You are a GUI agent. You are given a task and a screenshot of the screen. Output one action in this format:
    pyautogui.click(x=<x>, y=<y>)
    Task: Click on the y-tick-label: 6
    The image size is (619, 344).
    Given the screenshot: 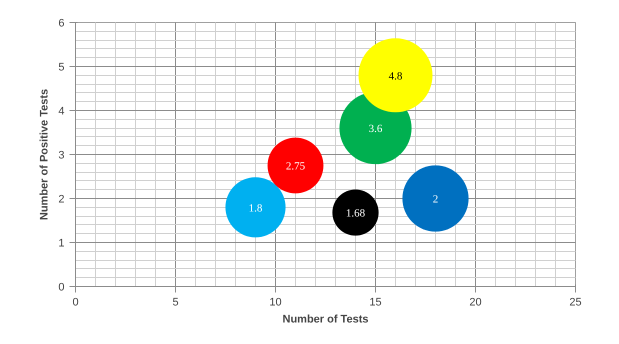 What is the action you would take?
    pyautogui.click(x=61, y=24)
    